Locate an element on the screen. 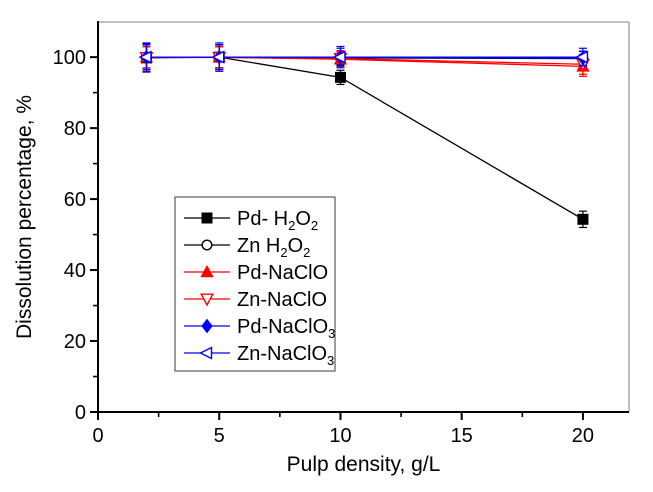 The height and width of the screenshot is (492, 653). y-tick-label: 80 is located at coordinates (75, 129).